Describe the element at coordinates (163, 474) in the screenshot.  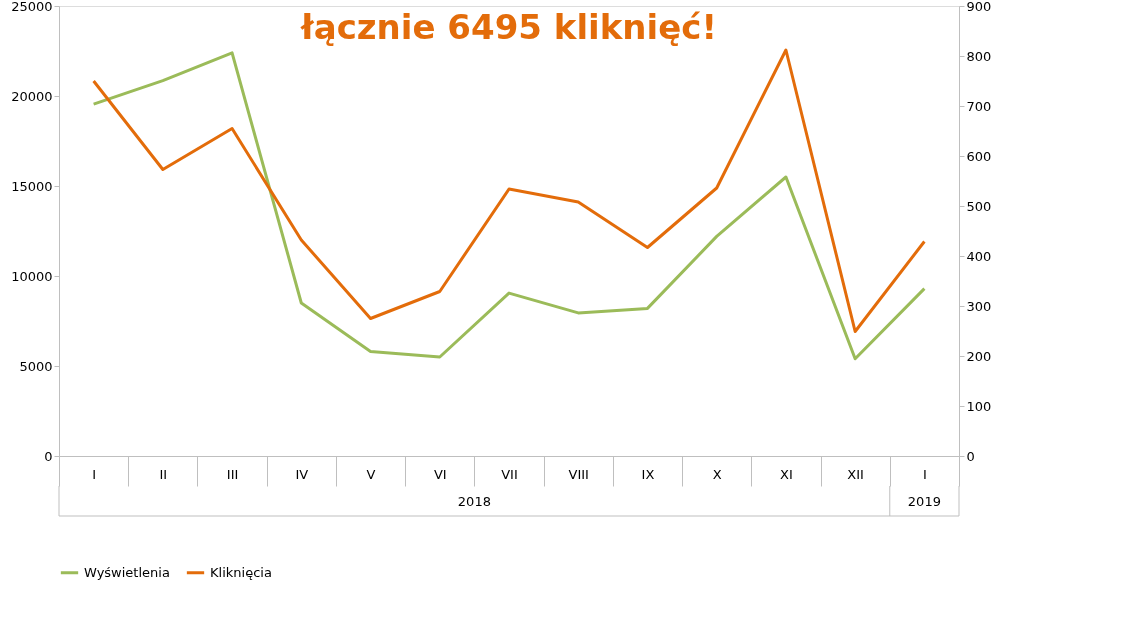
I see `x-tick-label: II` at that location.